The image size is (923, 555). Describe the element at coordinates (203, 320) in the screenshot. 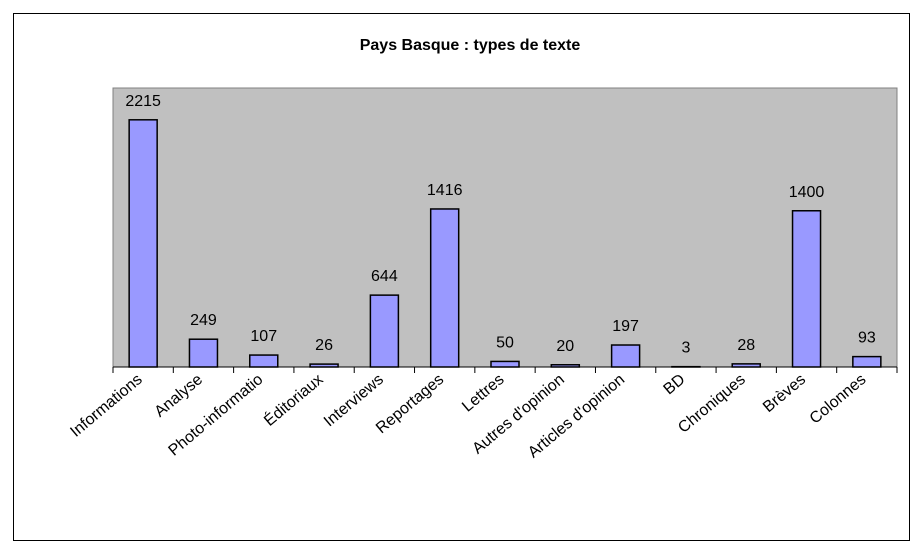

I see `value-label: 249` at that location.